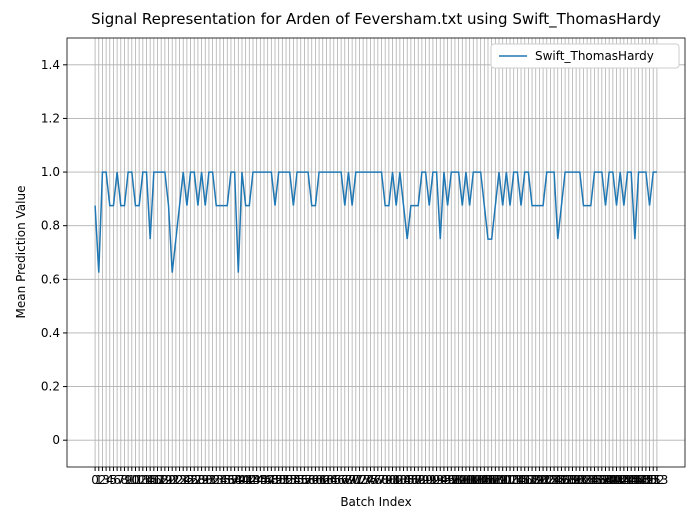 The image size is (700, 529). What do you see at coordinates (128, 480) in the screenshot?
I see `x-tick-label: 9` at bounding box center [128, 480].